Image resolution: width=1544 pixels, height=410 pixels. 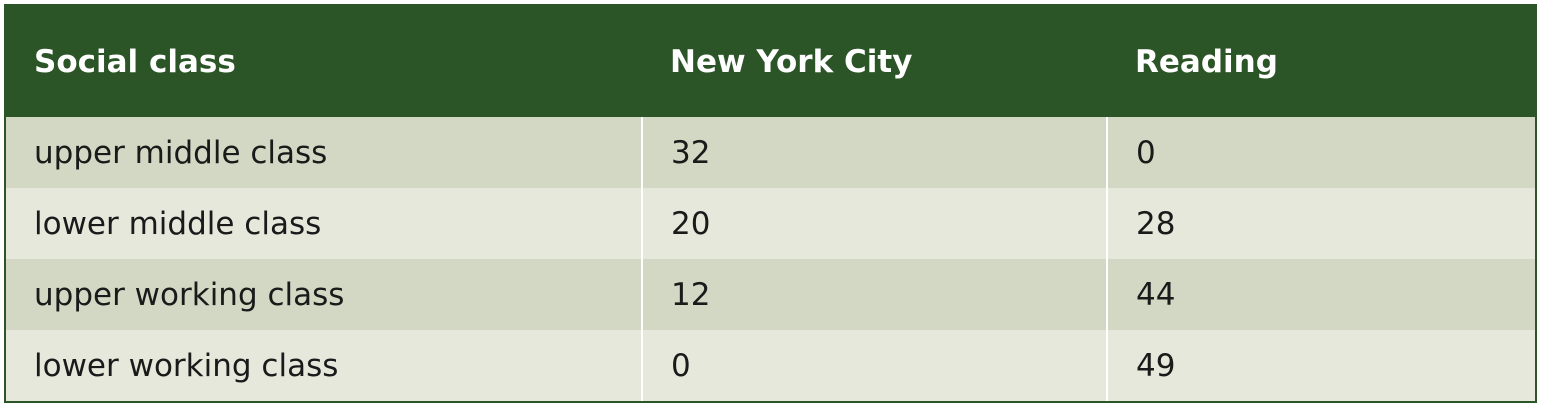 What do you see at coordinates (1320, 294) in the screenshot?
I see `cell-reading: 44` at bounding box center [1320, 294].